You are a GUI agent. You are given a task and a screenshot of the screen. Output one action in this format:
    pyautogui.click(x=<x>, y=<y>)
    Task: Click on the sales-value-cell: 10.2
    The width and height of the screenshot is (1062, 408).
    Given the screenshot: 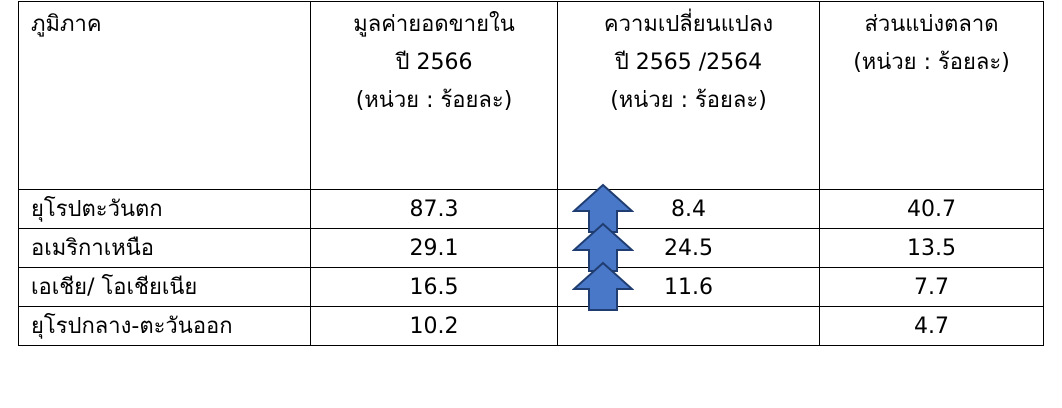 What is the action you would take?
    pyautogui.click(x=434, y=326)
    